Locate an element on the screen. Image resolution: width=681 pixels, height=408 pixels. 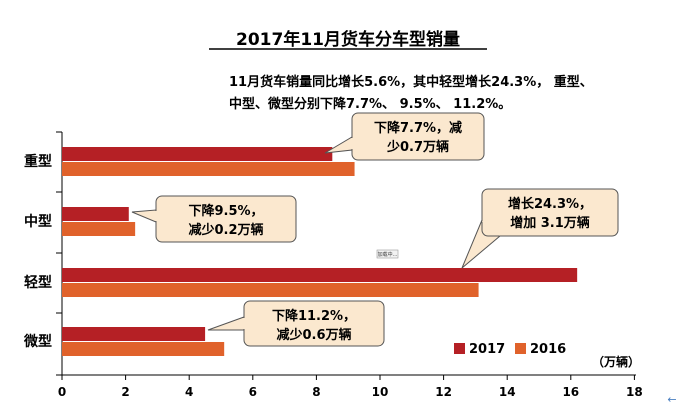
callout-line: 增加 3.1万辆 is located at coordinates (550, 223).